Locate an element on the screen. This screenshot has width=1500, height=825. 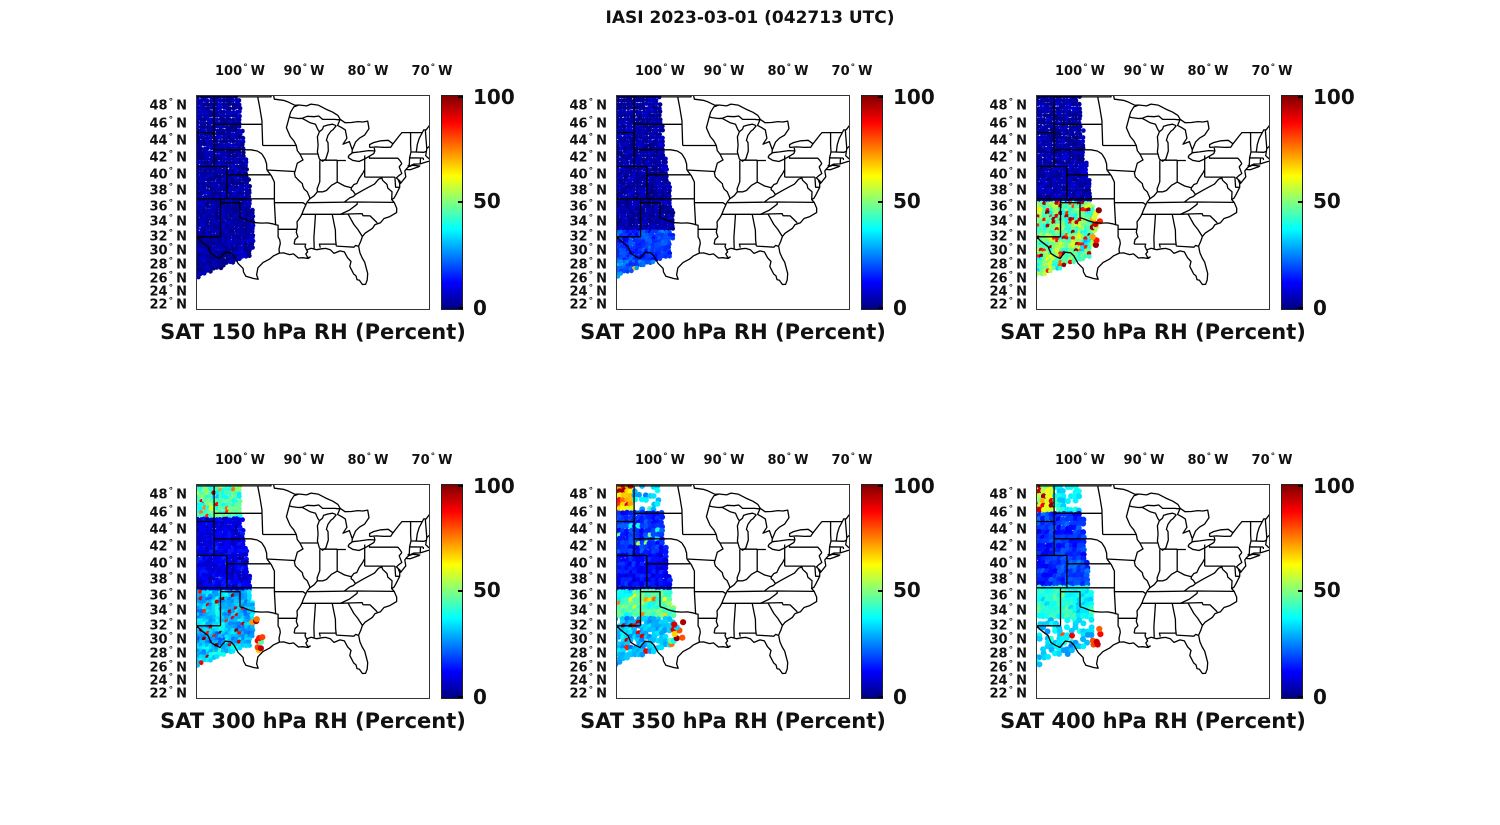
lat-tick-48n: 48° N is located at coordinates (1008, 494).